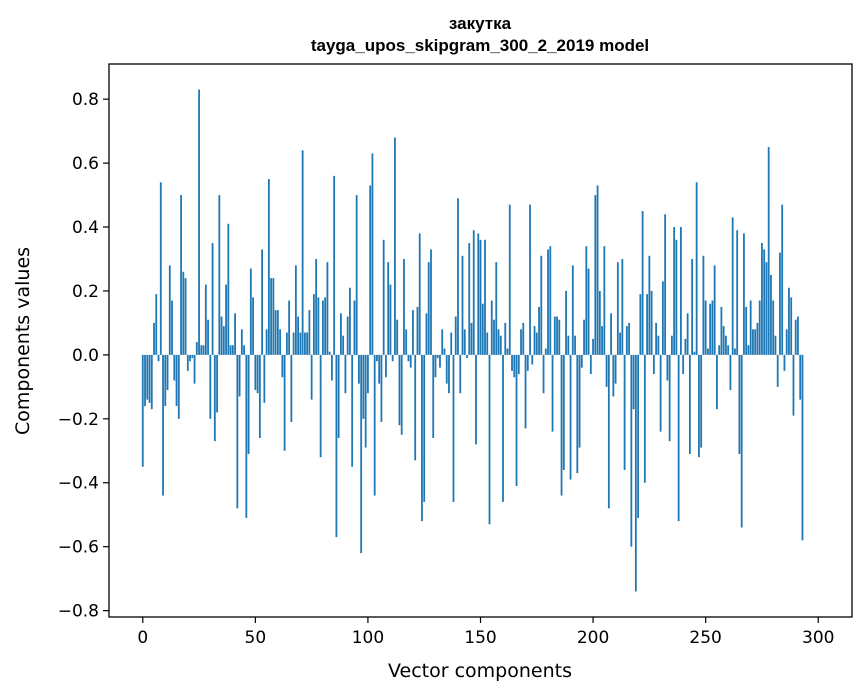  Describe the element at coordinates (593, 638) in the screenshot. I see `x-tick-label: 200` at that location.